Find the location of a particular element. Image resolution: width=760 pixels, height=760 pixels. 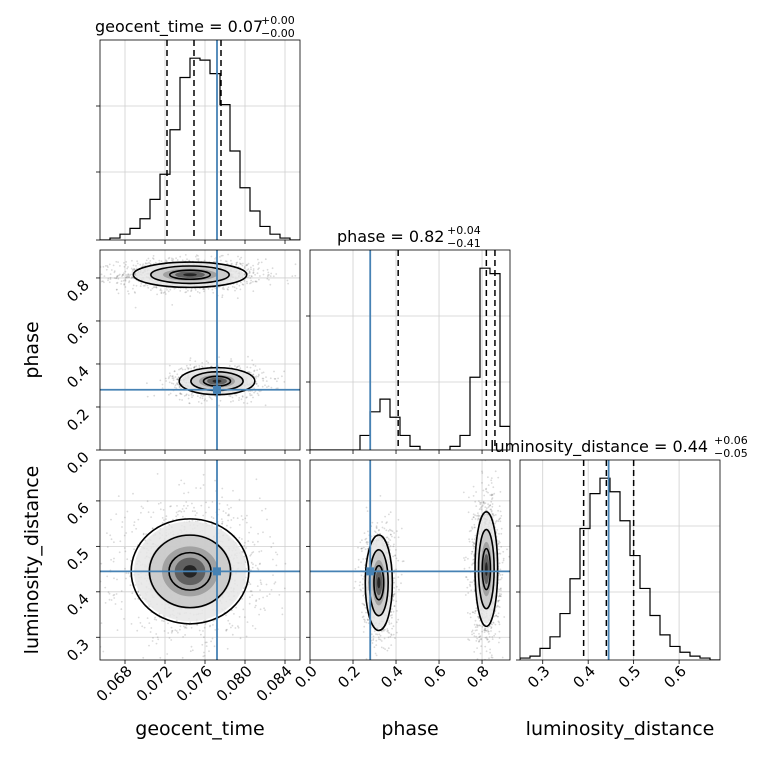

contour-line is located at coordinates (190, 275).